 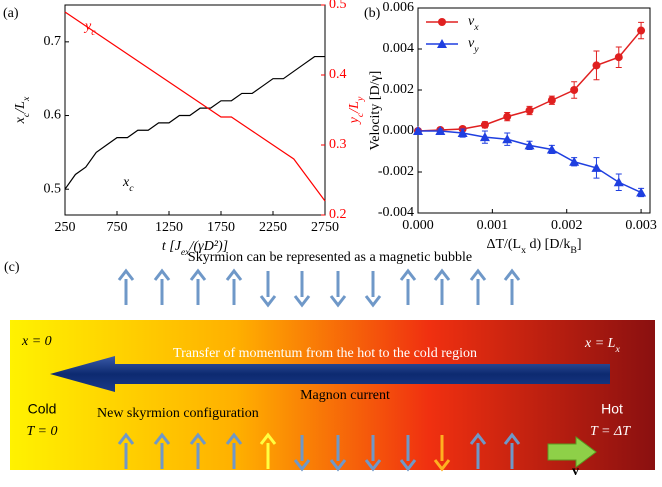 What do you see at coordinates (178, 413) in the screenshot?
I see `config-label: New skyrmion configuration` at bounding box center [178, 413].